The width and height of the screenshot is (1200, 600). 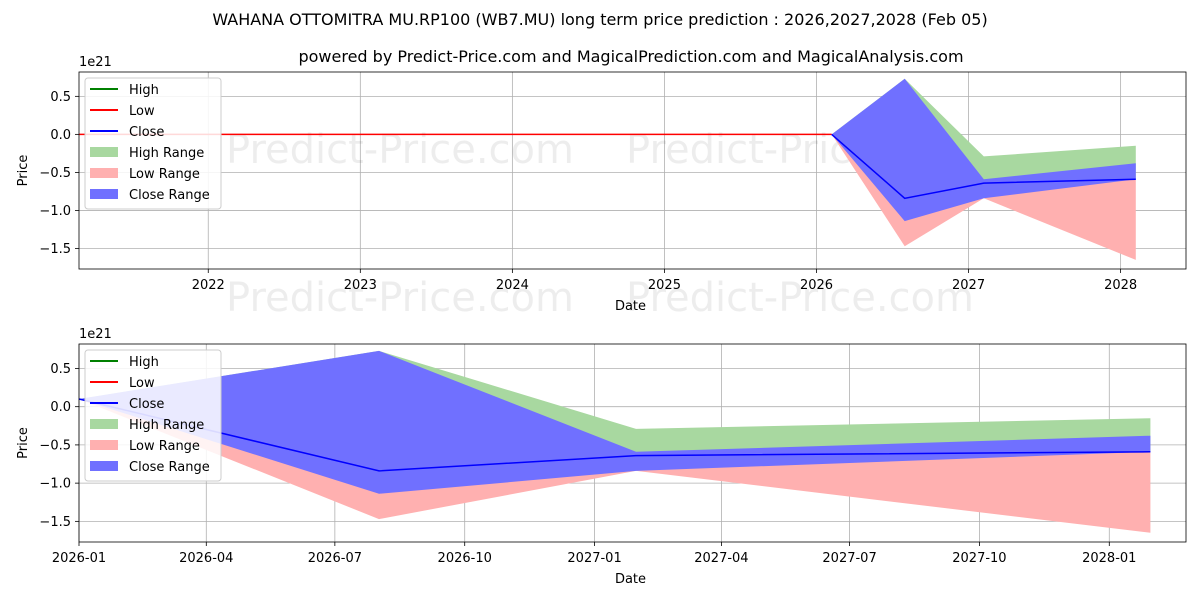 I want to click on x-tick-label: 2026-07, so click(x=335, y=558).